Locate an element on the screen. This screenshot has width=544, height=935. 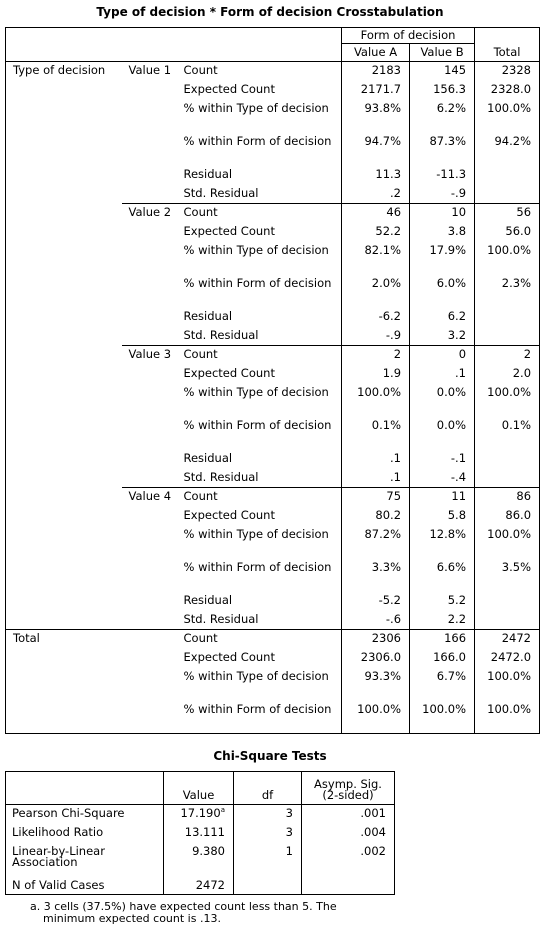
value-cell: 17.9% is located at coordinates (442, 258).